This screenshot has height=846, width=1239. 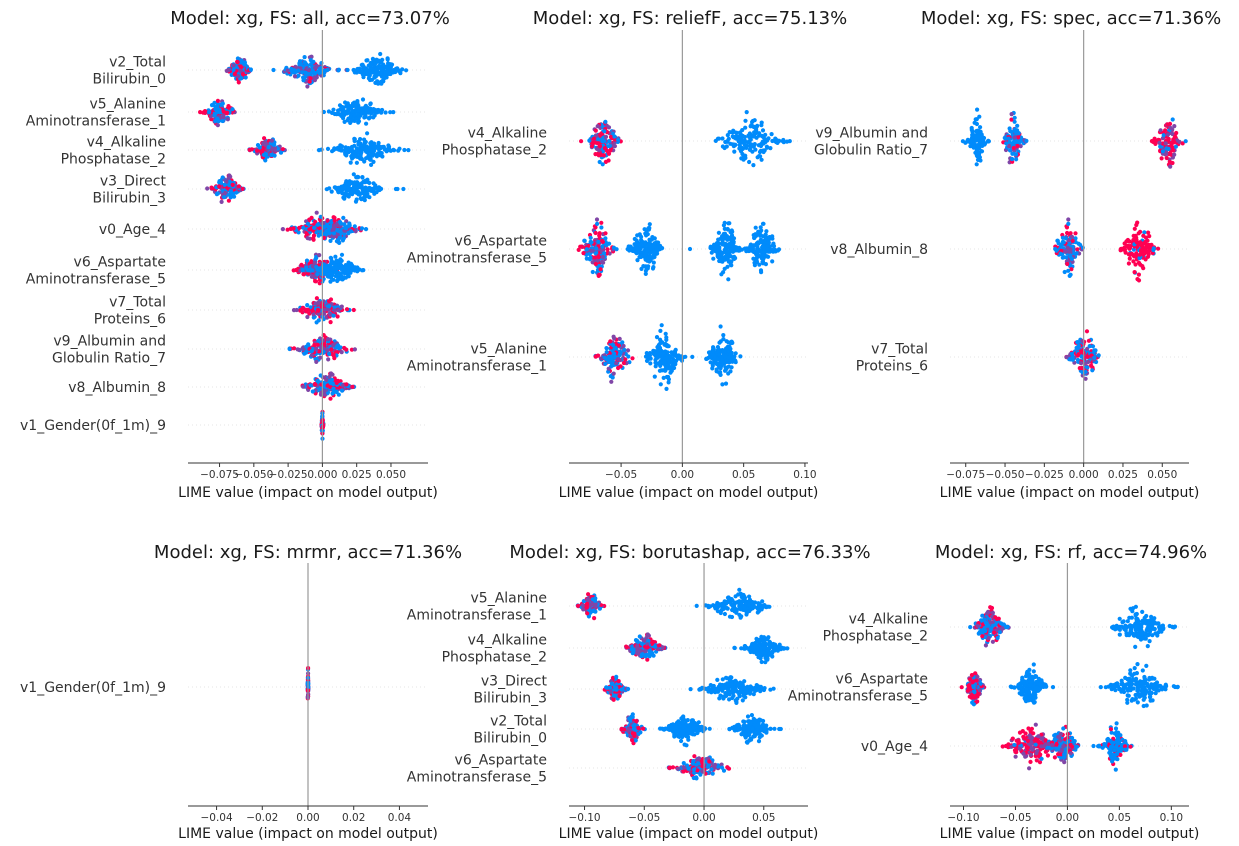 I want to click on feature-label-line: v1_Gender(0f_1m)_9, so click(x=93, y=426).